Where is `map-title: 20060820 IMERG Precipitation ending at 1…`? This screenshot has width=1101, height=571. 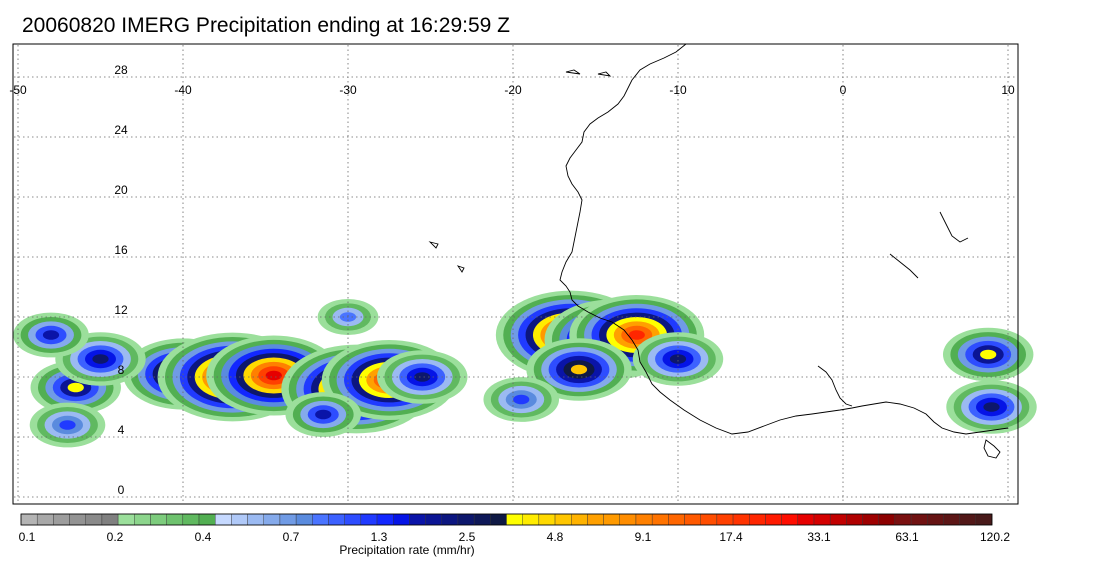 map-title: 20060820 IMERG Precipitation ending at 1… is located at coordinates (266, 25).